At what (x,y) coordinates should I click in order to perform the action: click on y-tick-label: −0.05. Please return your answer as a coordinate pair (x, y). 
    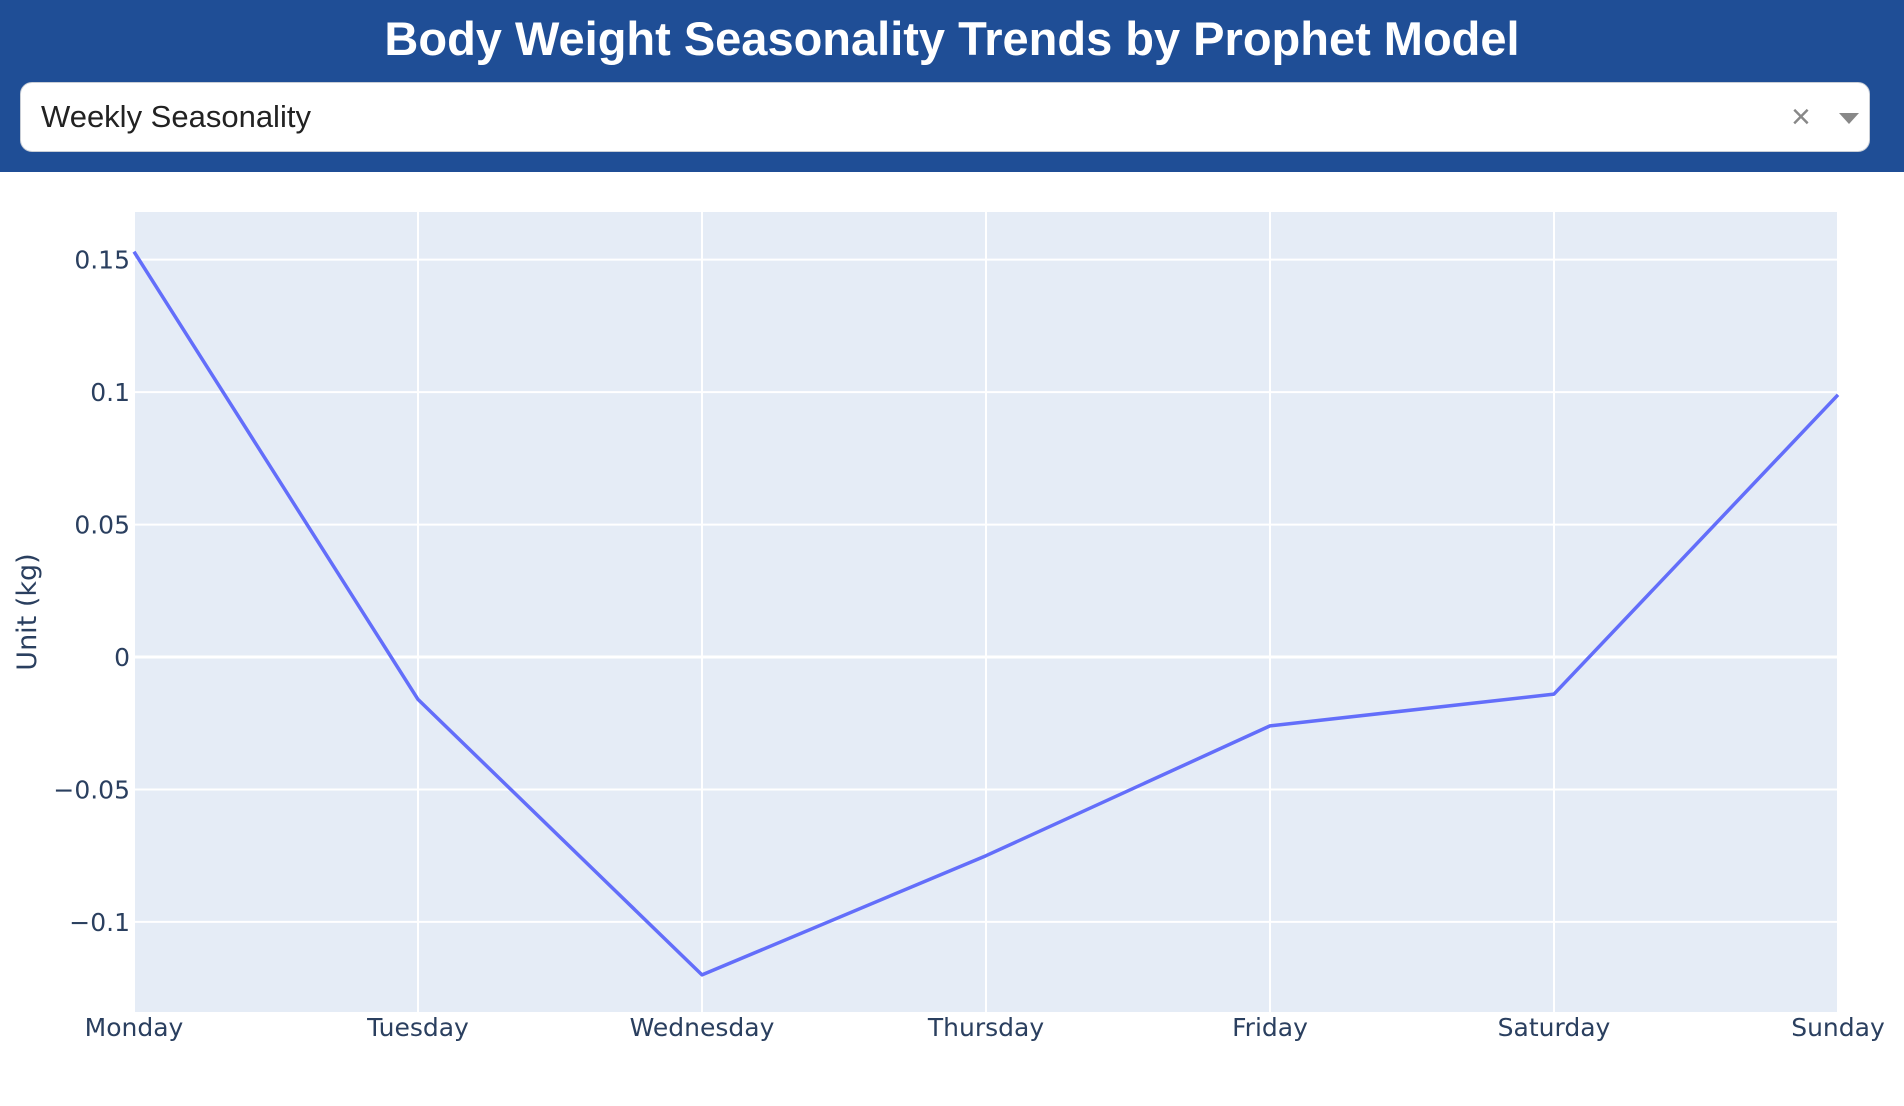
    Looking at the image, I should click on (91, 789).